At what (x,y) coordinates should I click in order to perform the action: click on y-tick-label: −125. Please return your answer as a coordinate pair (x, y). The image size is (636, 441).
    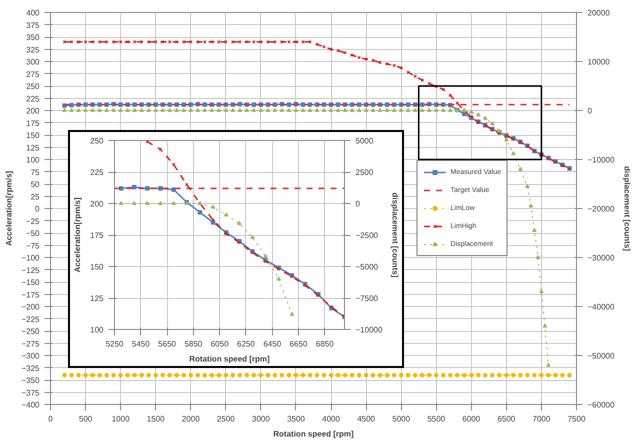
    Looking at the image, I should click on (30, 270).